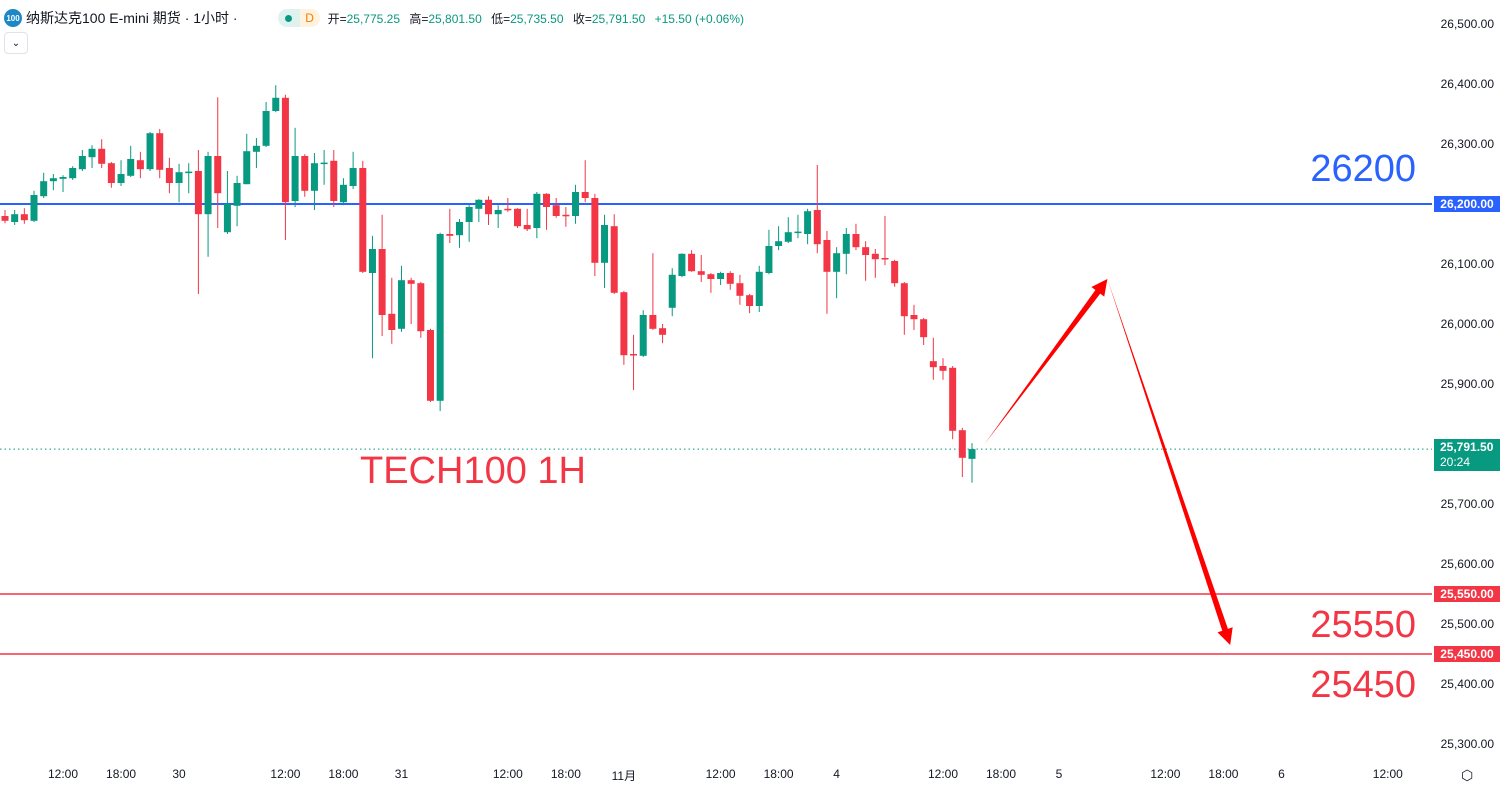 The height and width of the screenshot is (789, 1500). What do you see at coordinates (298, 18) in the screenshot?
I see `status-pills: D` at bounding box center [298, 18].